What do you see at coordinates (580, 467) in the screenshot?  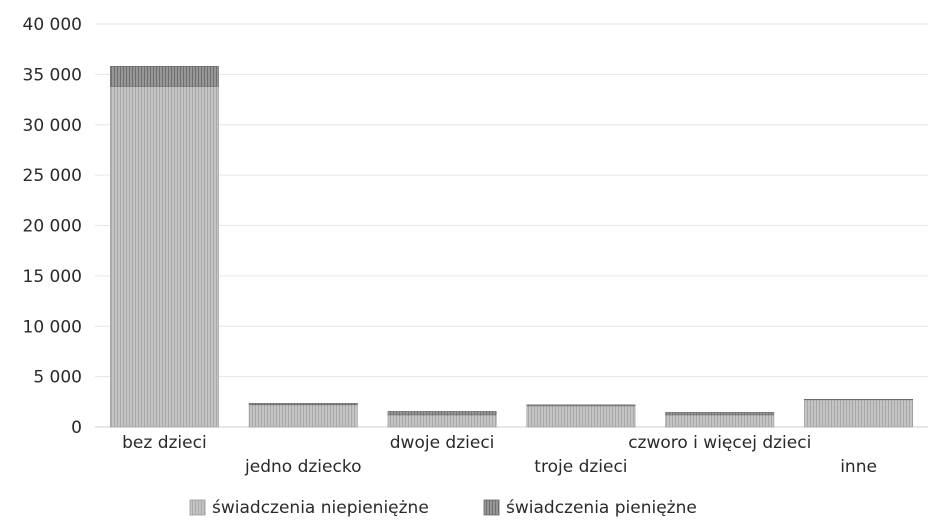 I see `x-category-label: troje dzieci` at bounding box center [580, 467].